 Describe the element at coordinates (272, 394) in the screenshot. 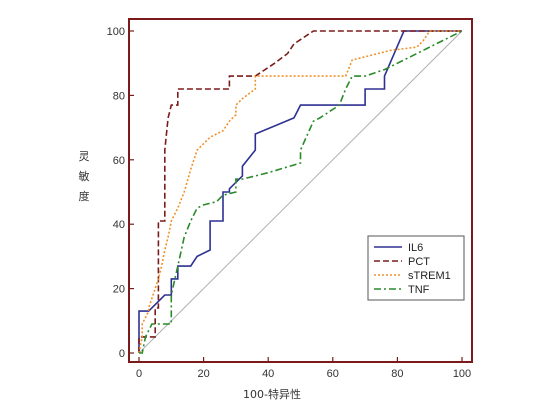

I see `x-axis-title: 100-特异性` at that location.